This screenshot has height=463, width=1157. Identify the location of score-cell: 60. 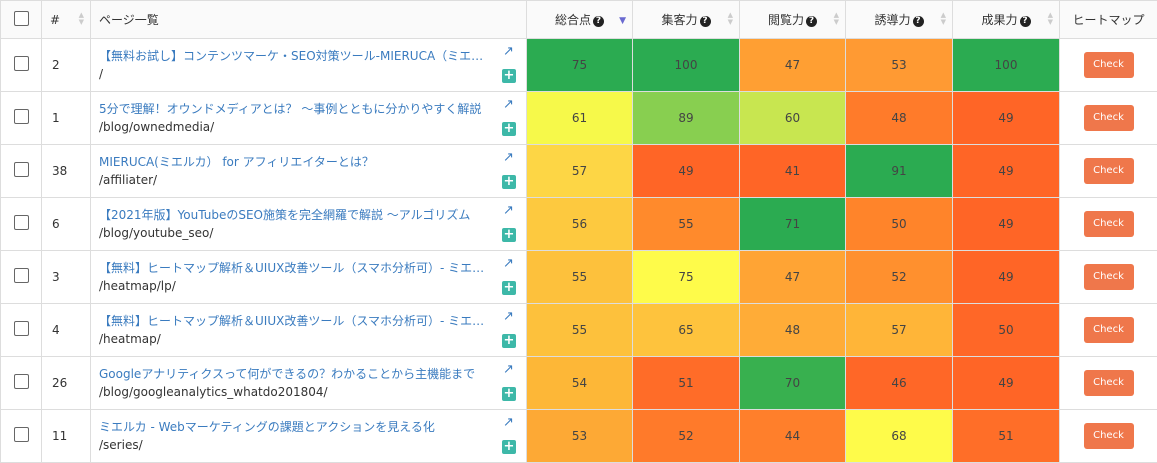
(793, 118).